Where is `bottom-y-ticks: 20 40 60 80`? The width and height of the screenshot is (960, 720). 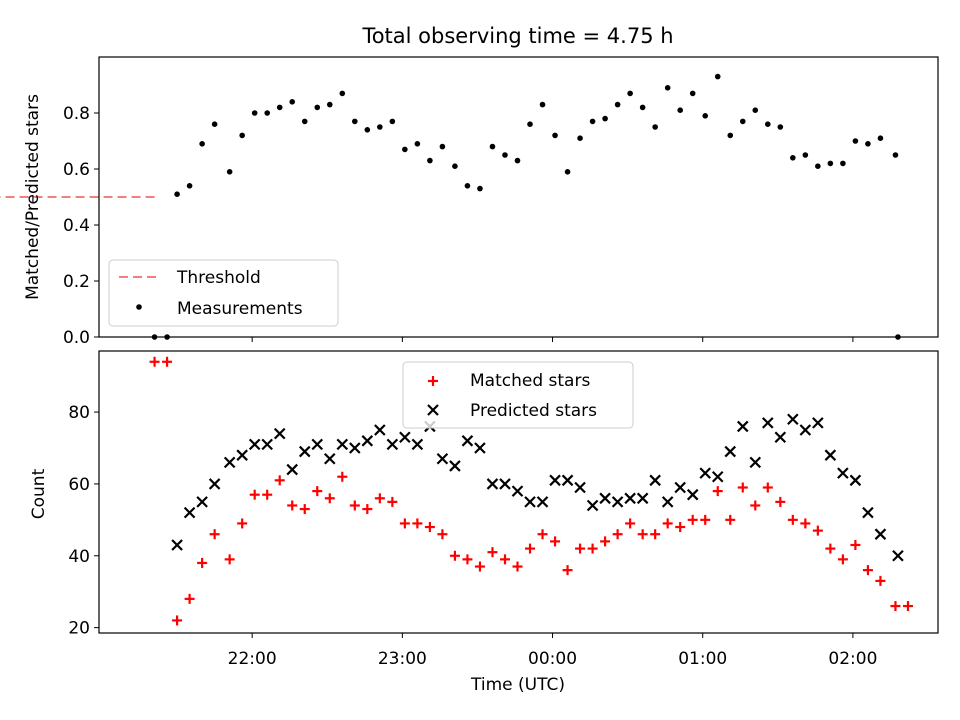
bottom-y-ticks: 20 40 60 80 is located at coordinates (83, 521).